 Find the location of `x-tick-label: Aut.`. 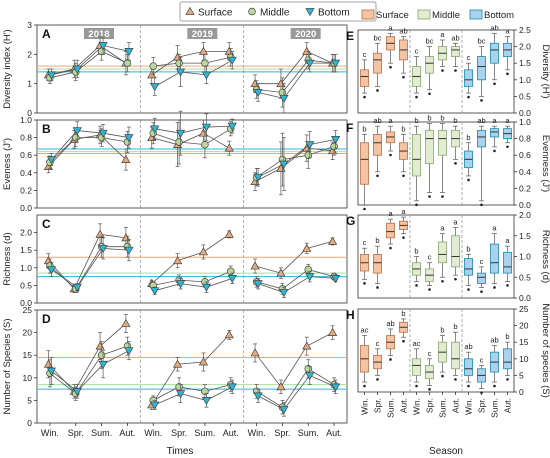

x-tick-label: Aut. is located at coordinates (127, 433).